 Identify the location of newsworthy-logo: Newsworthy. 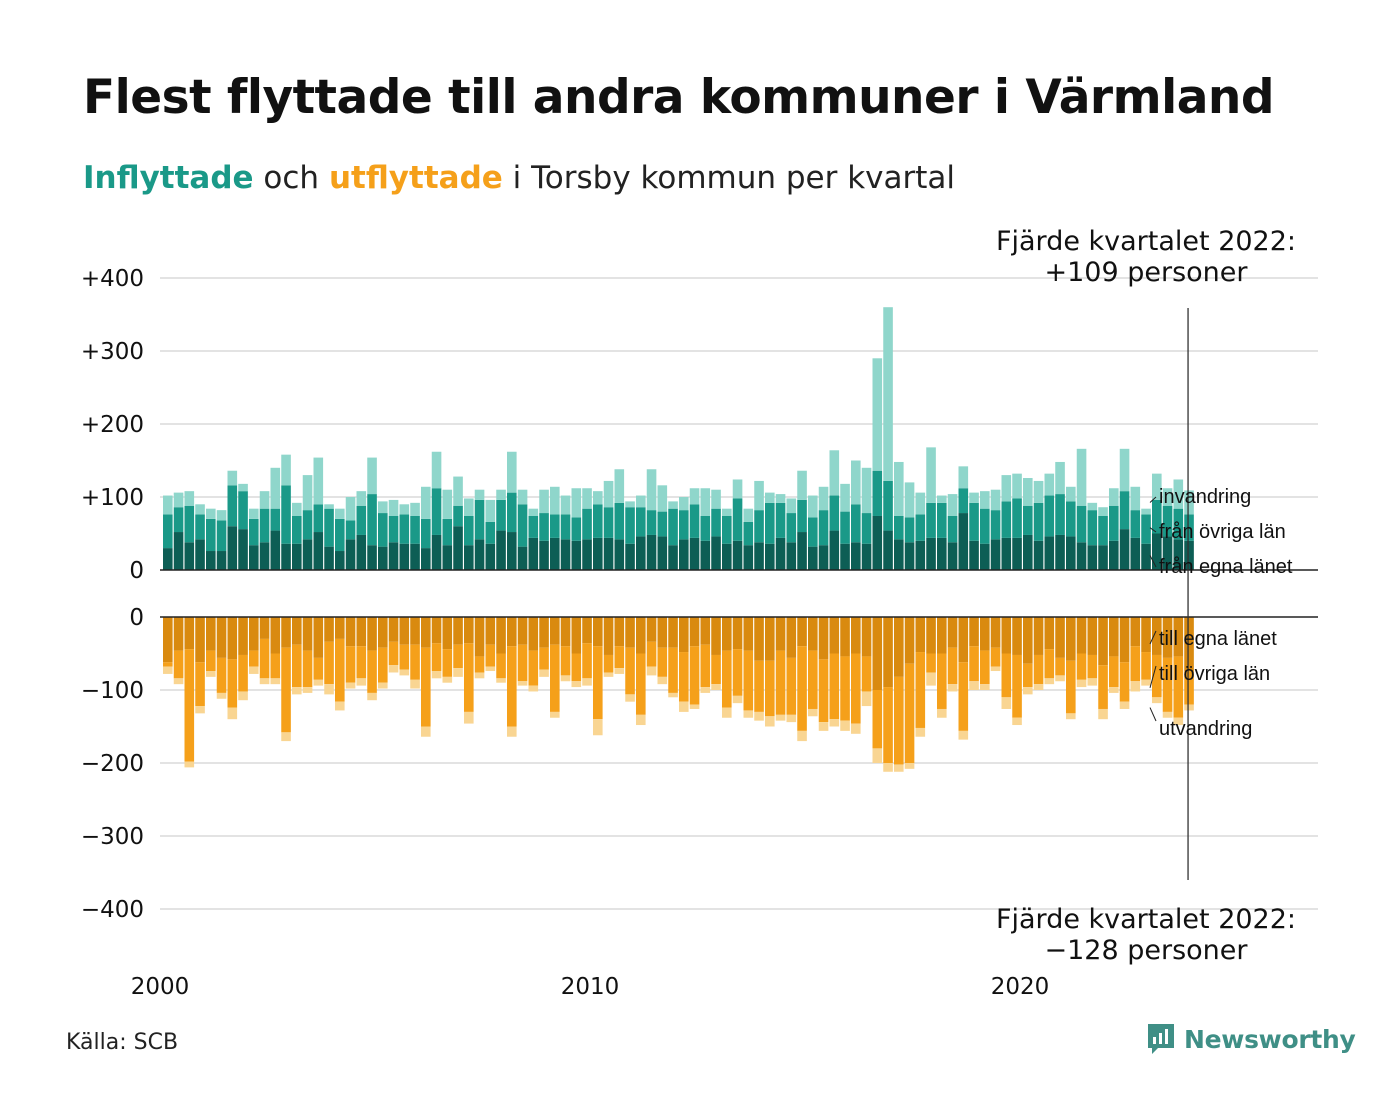
(1251, 1039).